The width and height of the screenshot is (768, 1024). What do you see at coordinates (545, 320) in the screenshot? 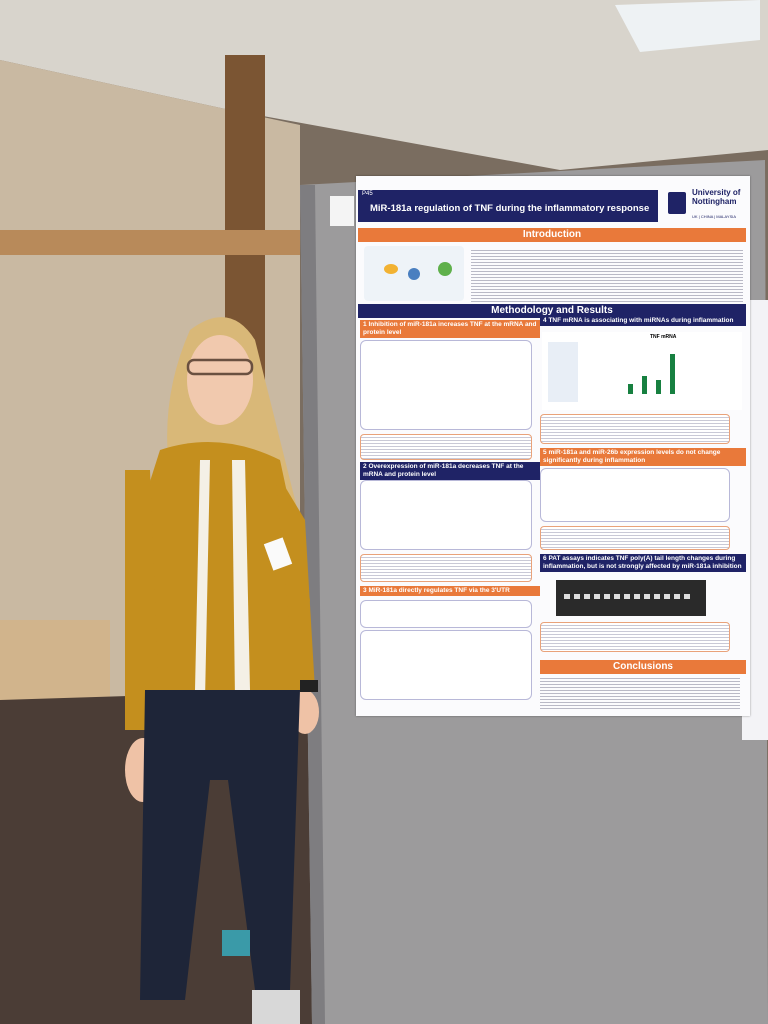
I see `panel-number: 4` at bounding box center [545, 320].